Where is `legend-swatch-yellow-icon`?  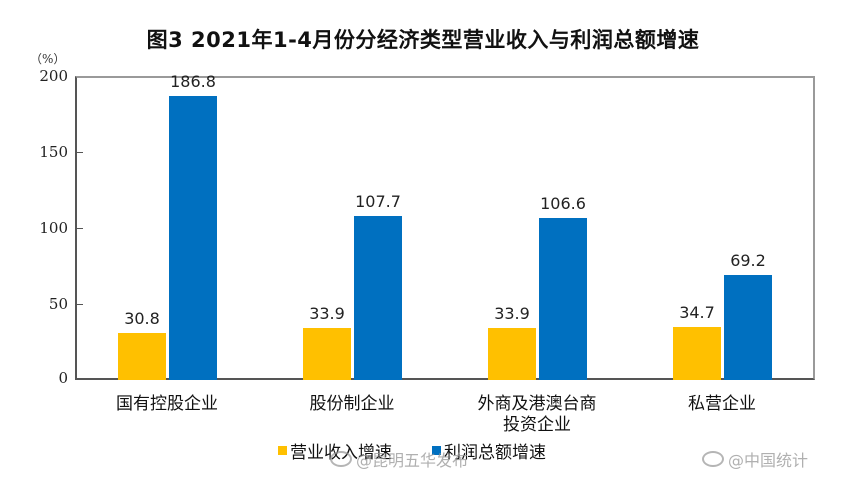
legend-swatch-yellow-icon is located at coordinates (282, 450).